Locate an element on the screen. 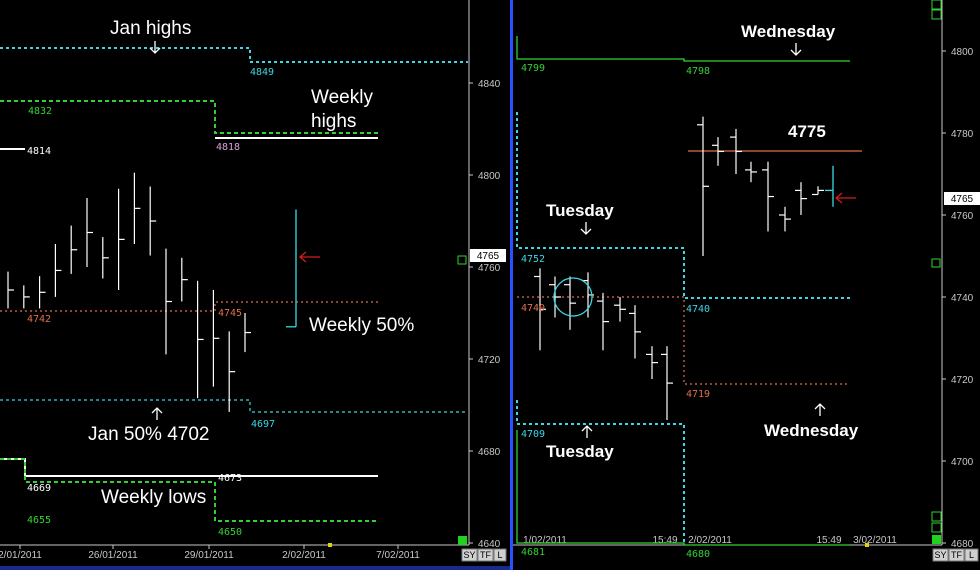 This screenshot has height=570, width=980. x-tick-label: 15:49 is located at coordinates (828, 540).